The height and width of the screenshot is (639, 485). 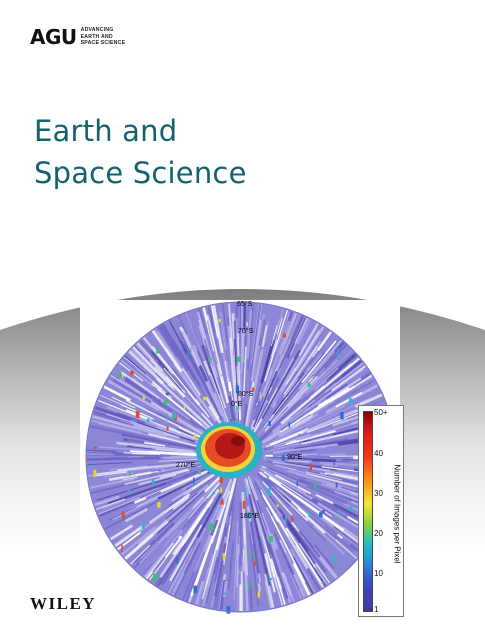 What do you see at coordinates (378, 533) in the screenshot?
I see `colorbar-tick: 20` at bounding box center [378, 533].